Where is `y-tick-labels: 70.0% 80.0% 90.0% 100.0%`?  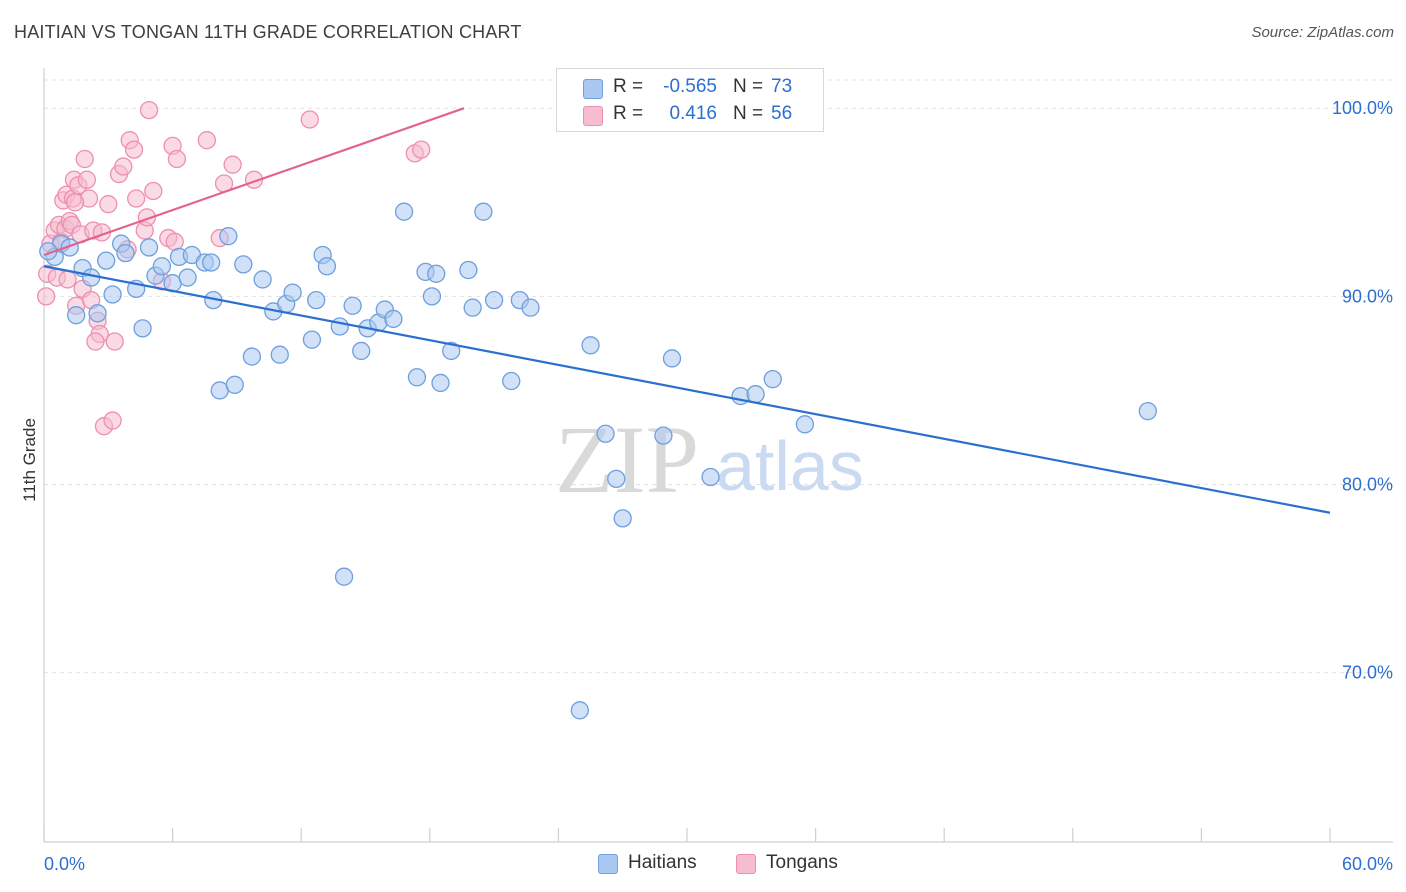
y-tick-labels: 70.0% 80.0% 90.0% 100.0% is located at coordinates (1362, 390).